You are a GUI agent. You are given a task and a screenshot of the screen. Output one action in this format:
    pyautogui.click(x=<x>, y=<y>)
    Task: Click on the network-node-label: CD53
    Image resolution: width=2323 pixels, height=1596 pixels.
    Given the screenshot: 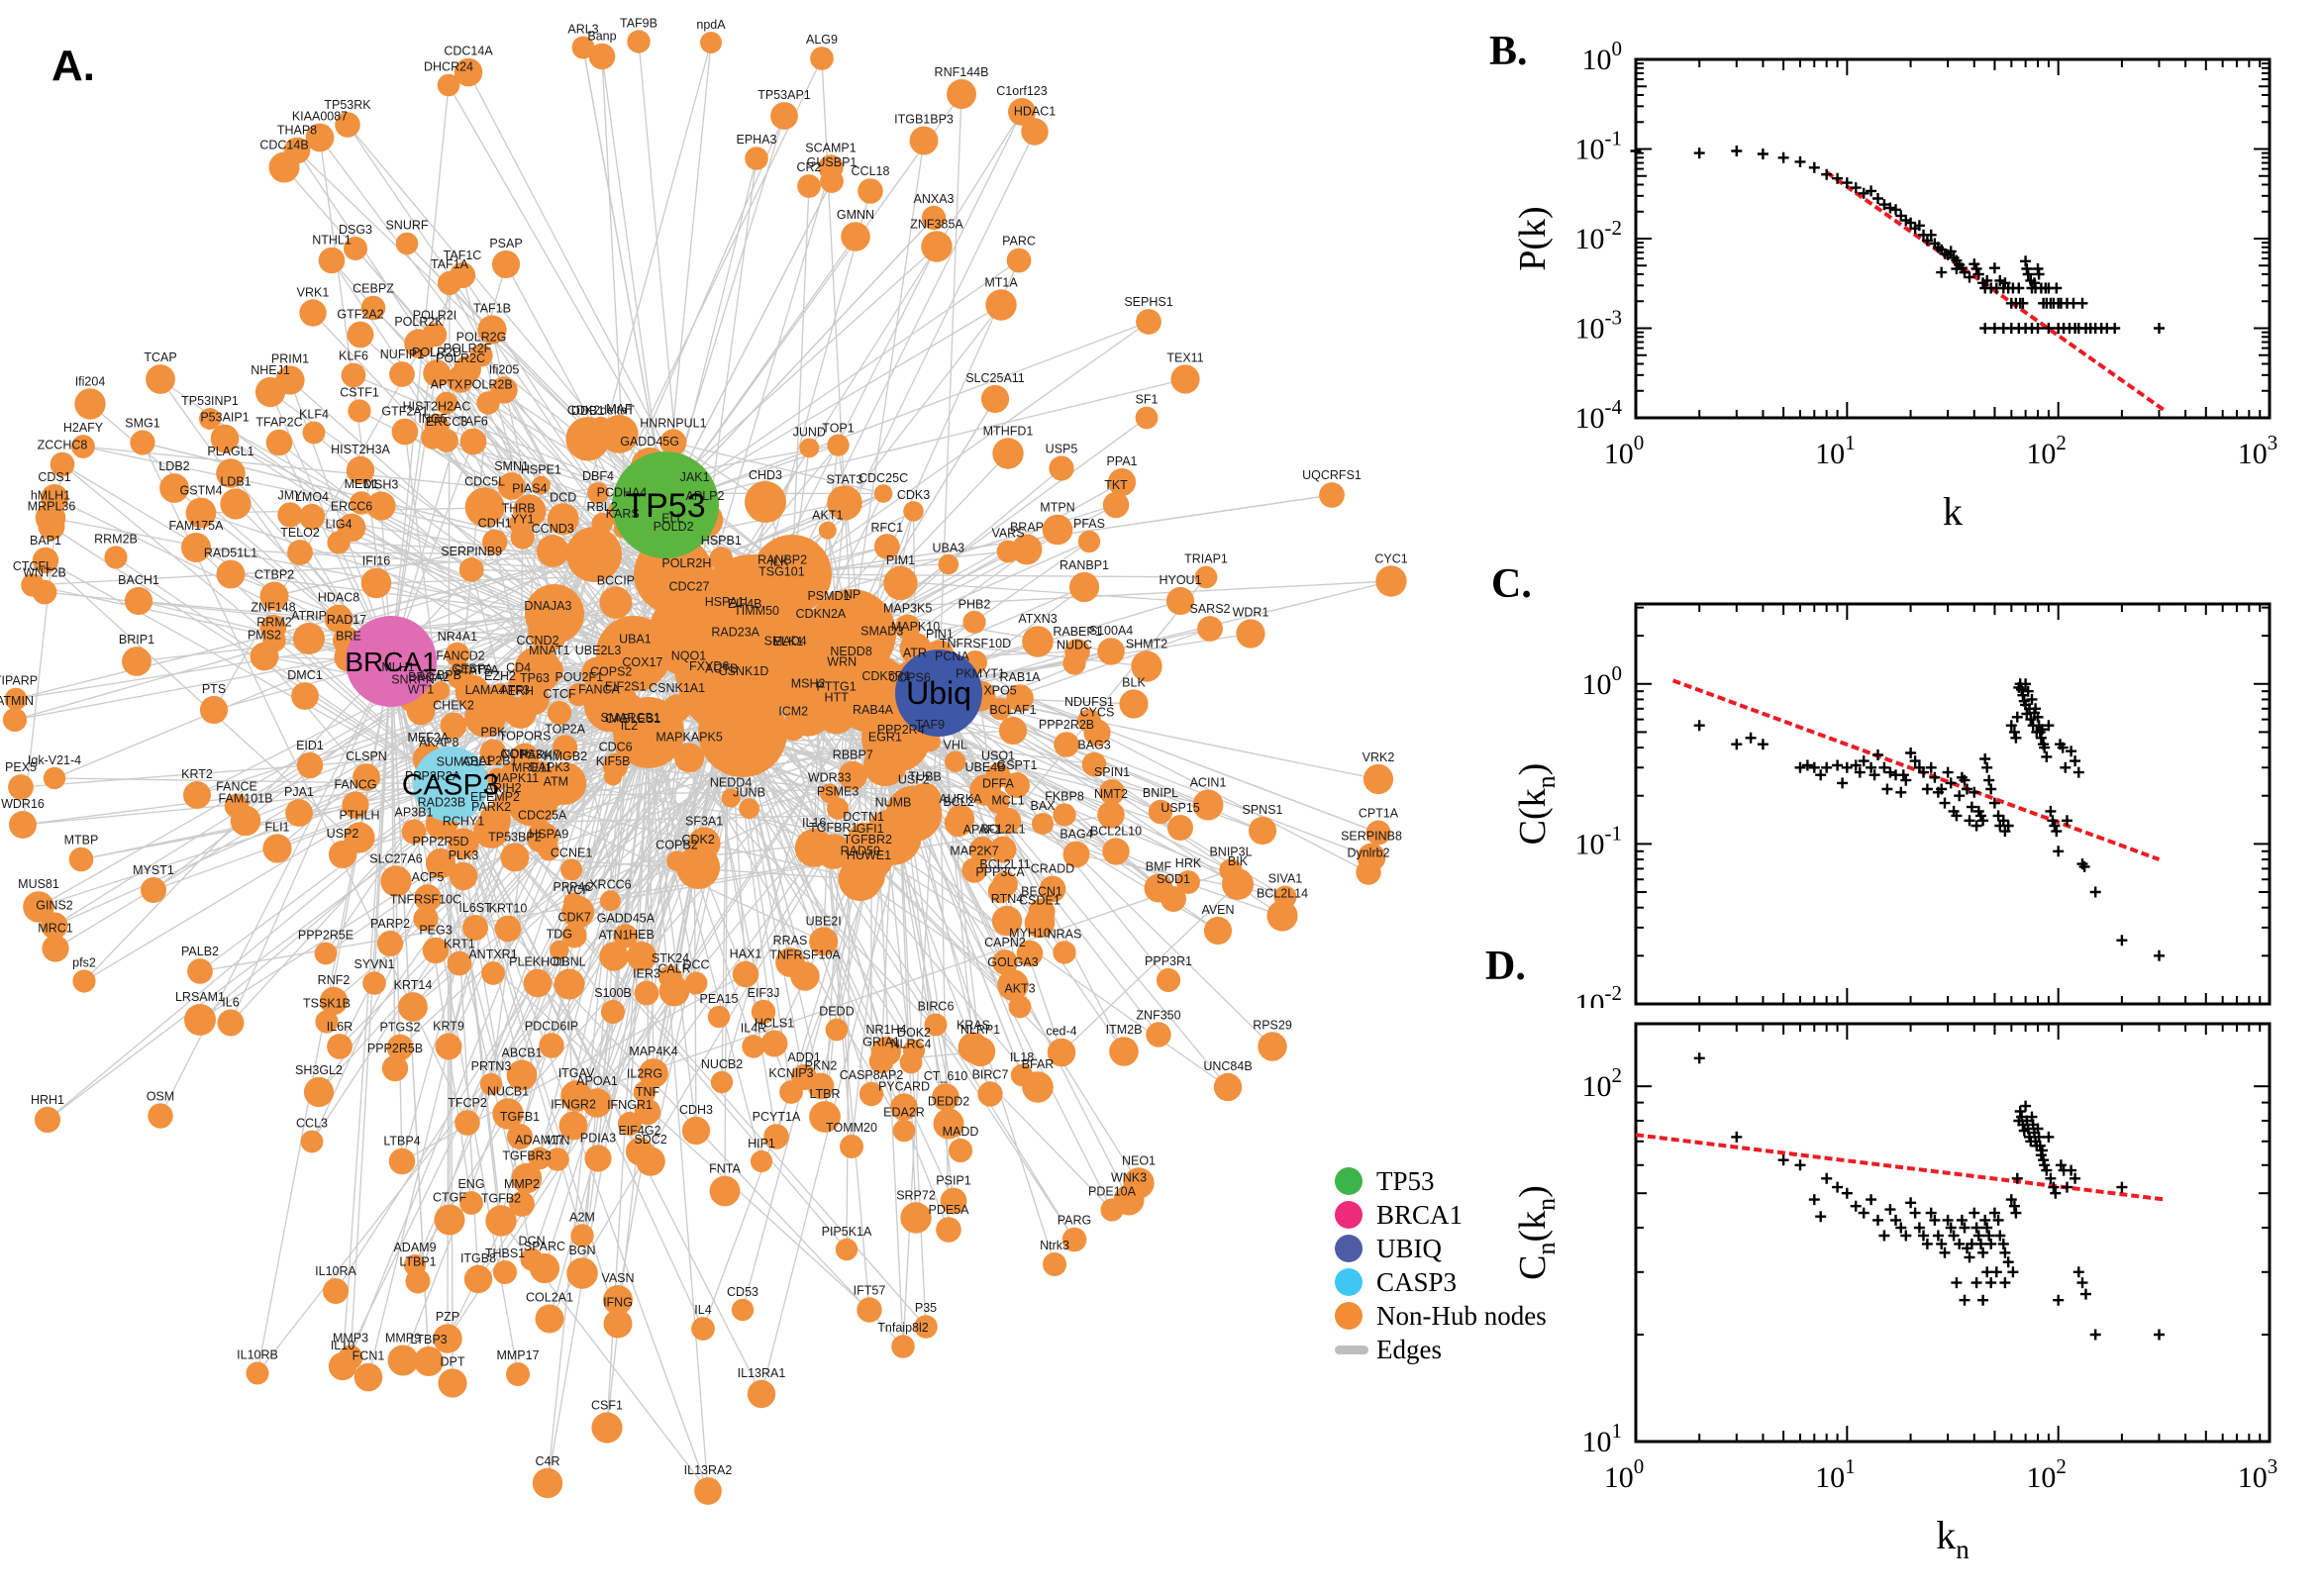 What is the action you would take?
    pyautogui.click(x=742, y=1292)
    